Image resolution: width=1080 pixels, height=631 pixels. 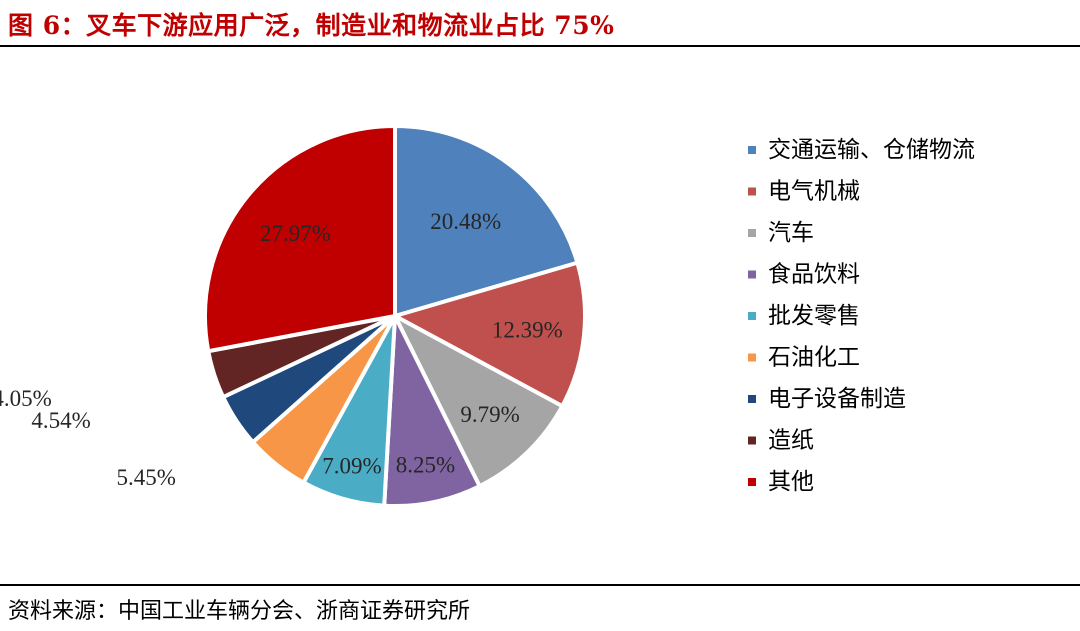 What do you see at coordinates (814, 358) in the screenshot?
I see `legend-label: 石油化工` at bounding box center [814, 358].